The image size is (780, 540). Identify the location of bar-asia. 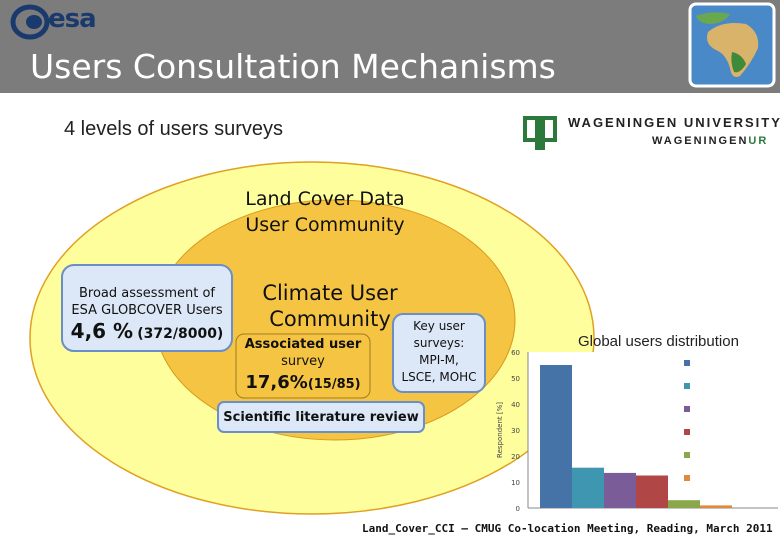
(620, 490).